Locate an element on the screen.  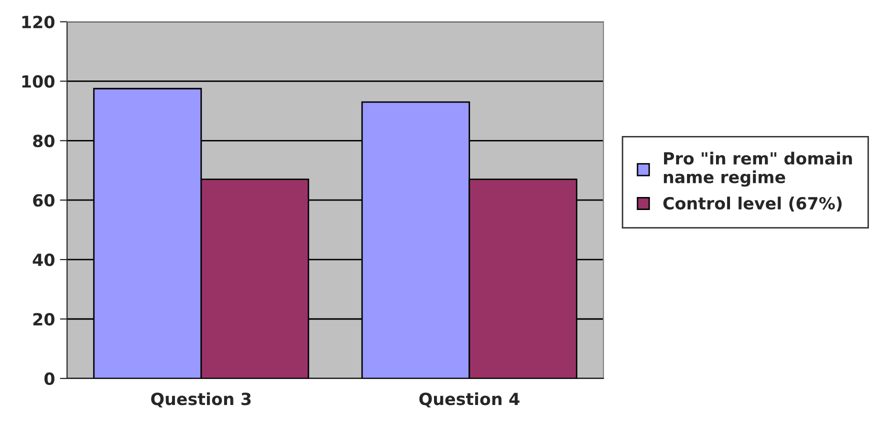
legend-label: Pro "in rem" domain name regime is located at coordinates (758, 169).